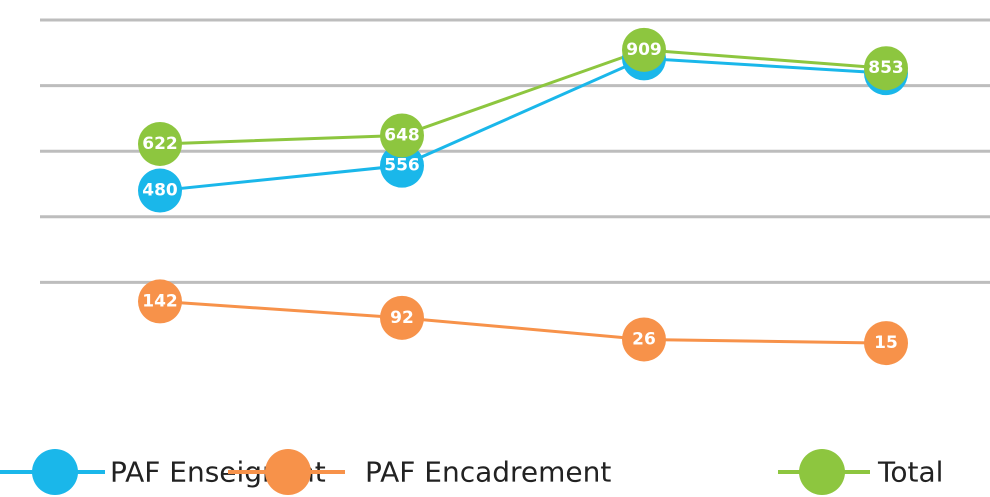 This screenshot has height=497, width=990. I want to click on legend-label: PAF Encadrement, so click(488, 472).